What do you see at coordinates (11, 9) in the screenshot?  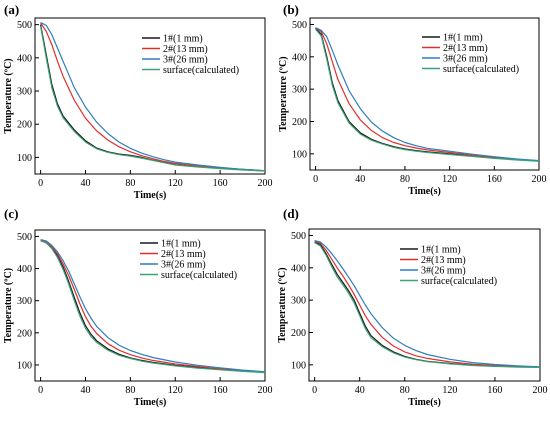 I see `panel-label: (a)` at bounding box center [11, 9].